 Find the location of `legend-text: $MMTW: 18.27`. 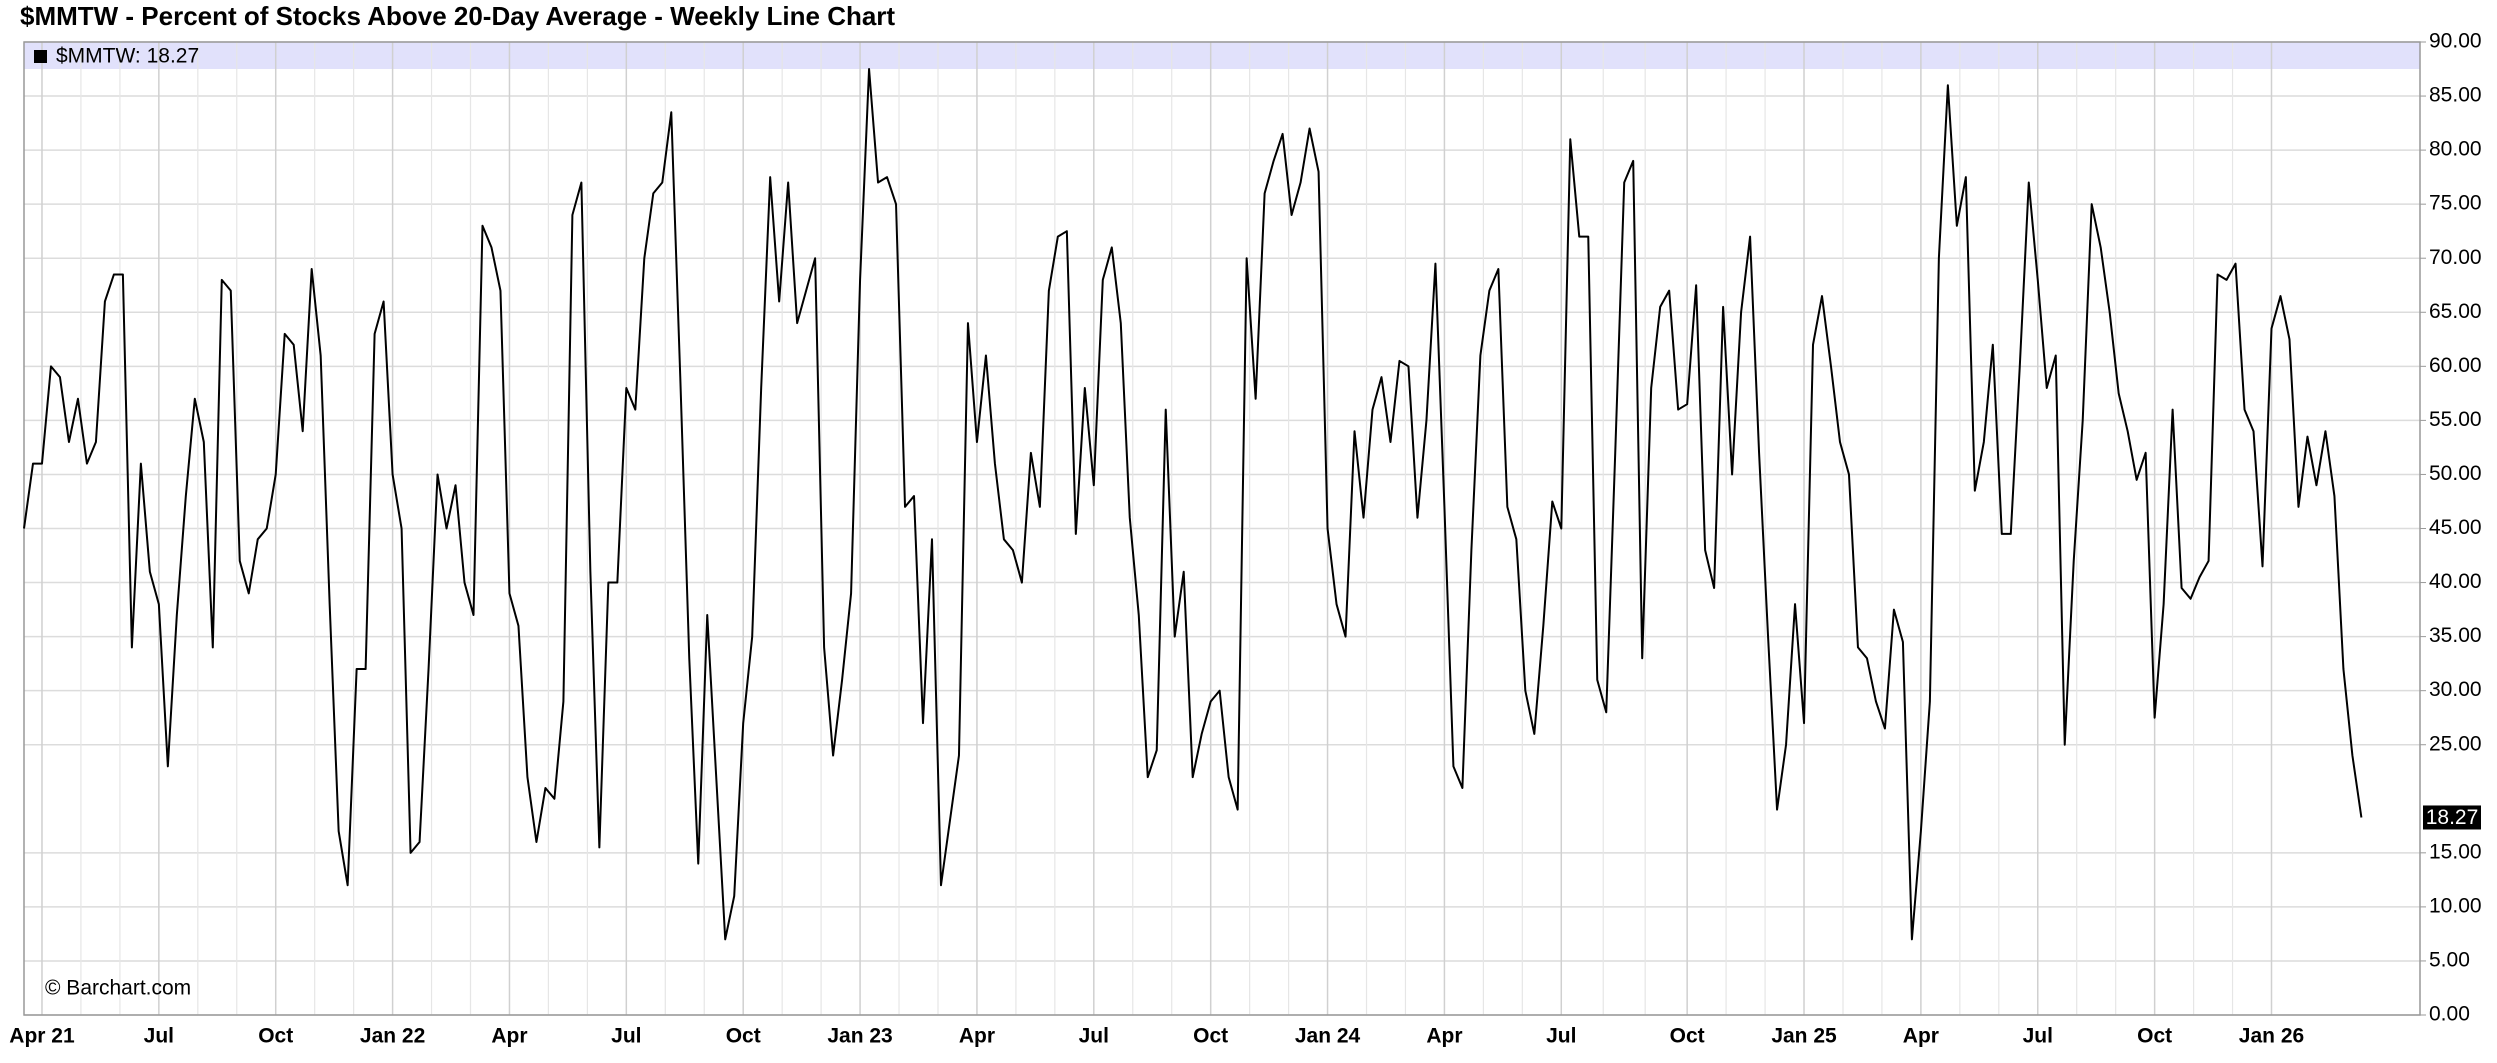

legend-text: $MMTW: 18.27 is located at coordinates (127, 56).